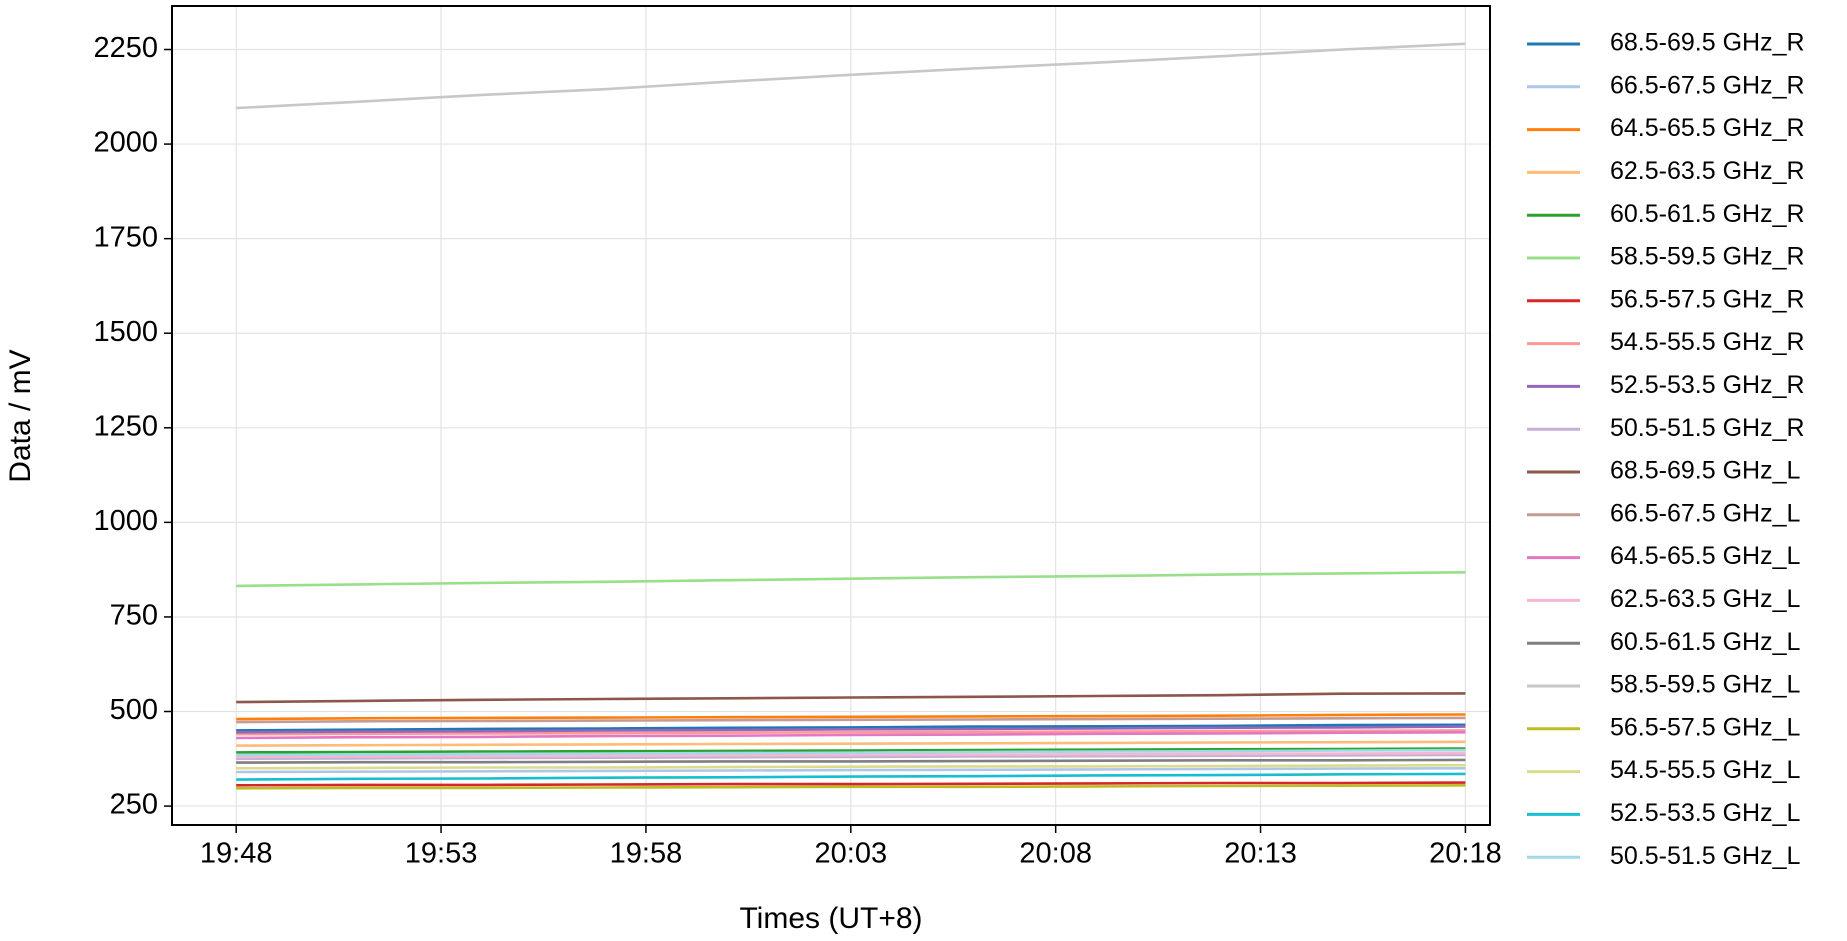  Describe the element at coordinates (1707, 428) in the screenshot. I see `legend-label: 50.5-51.5 GHz_R` at that location.